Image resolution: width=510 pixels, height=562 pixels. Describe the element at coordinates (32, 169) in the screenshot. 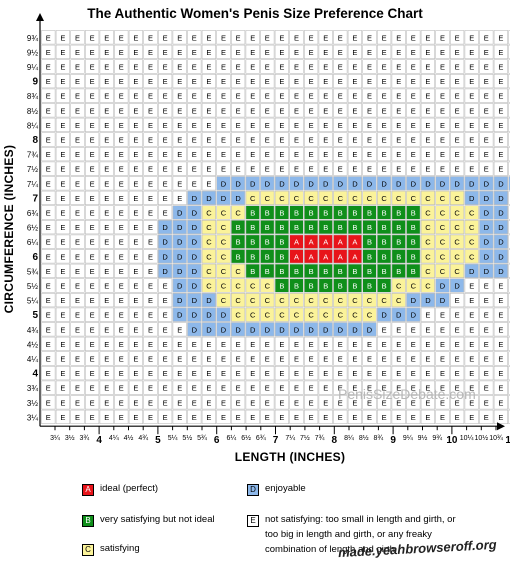

I see `y-tick-label: 7½` at that location.